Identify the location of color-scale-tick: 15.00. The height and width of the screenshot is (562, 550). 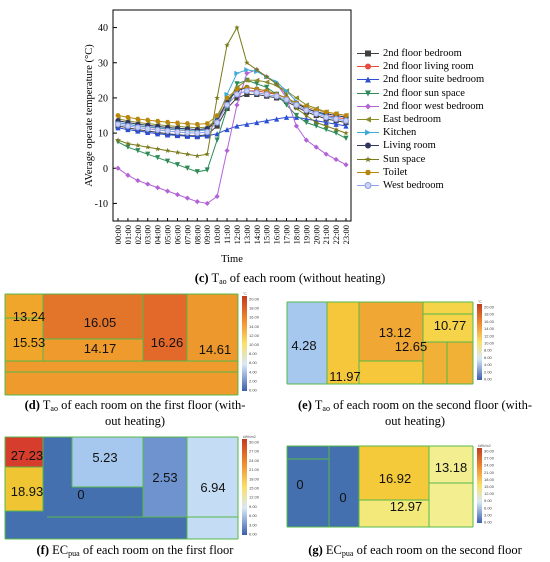
(254, 488).